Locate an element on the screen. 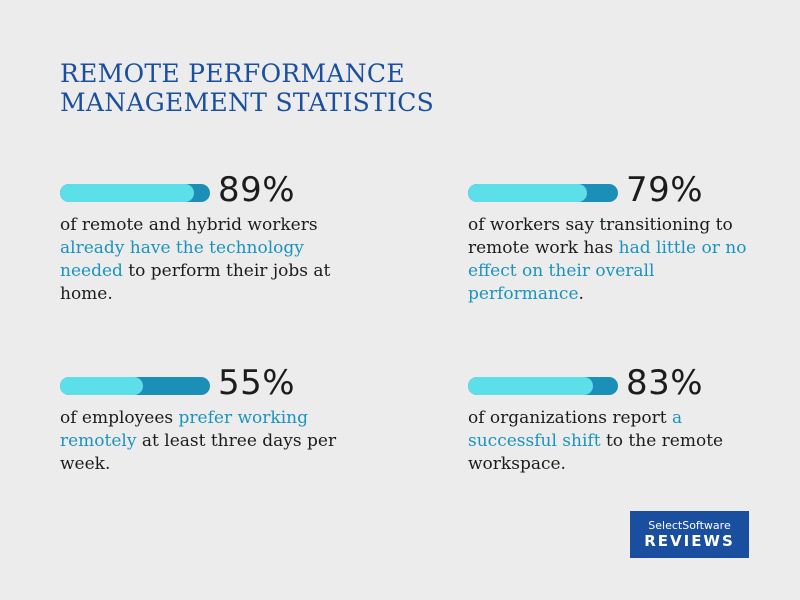 This screenshot has width=800, height=600. page-title: REMOTE PERFORMANCE MANAGEMENT STATISTICS is located at coordinates (247, 88).